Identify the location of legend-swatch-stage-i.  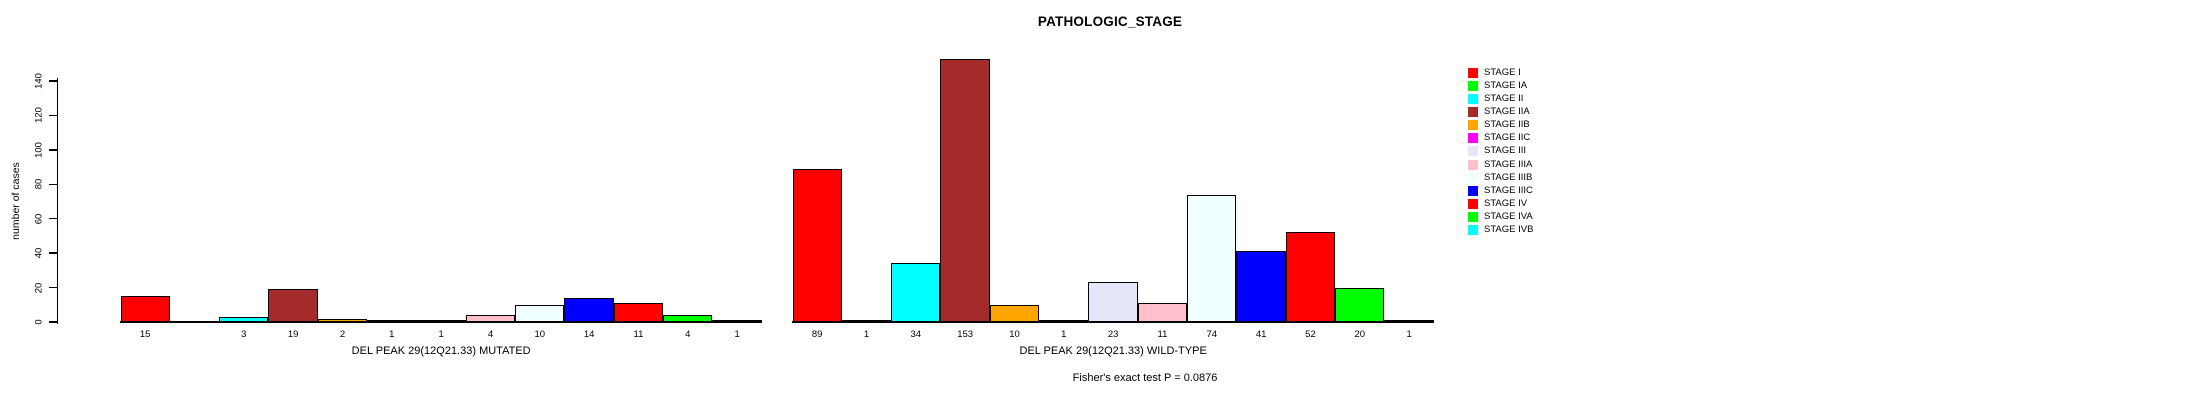
(1473, 72).